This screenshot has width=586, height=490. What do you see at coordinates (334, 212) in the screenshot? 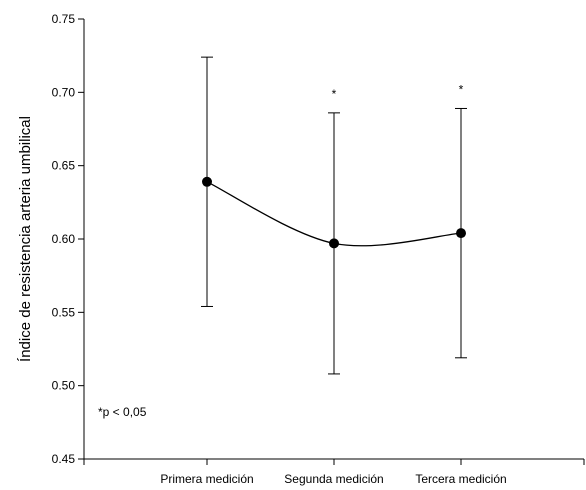
I see `data-points` at bounding box center [334, 212].